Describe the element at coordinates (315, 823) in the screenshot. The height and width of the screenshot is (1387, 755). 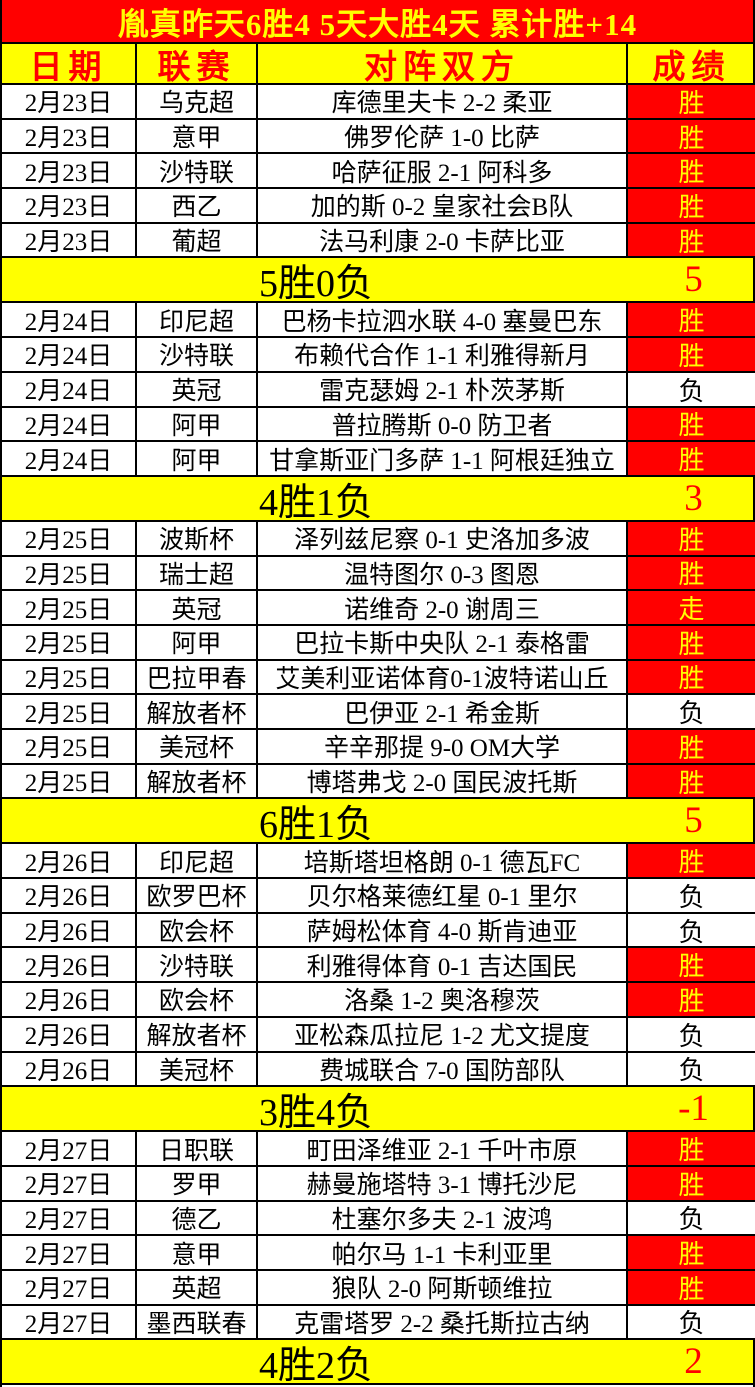
I see `summary-label: 6胜1负` at that location.